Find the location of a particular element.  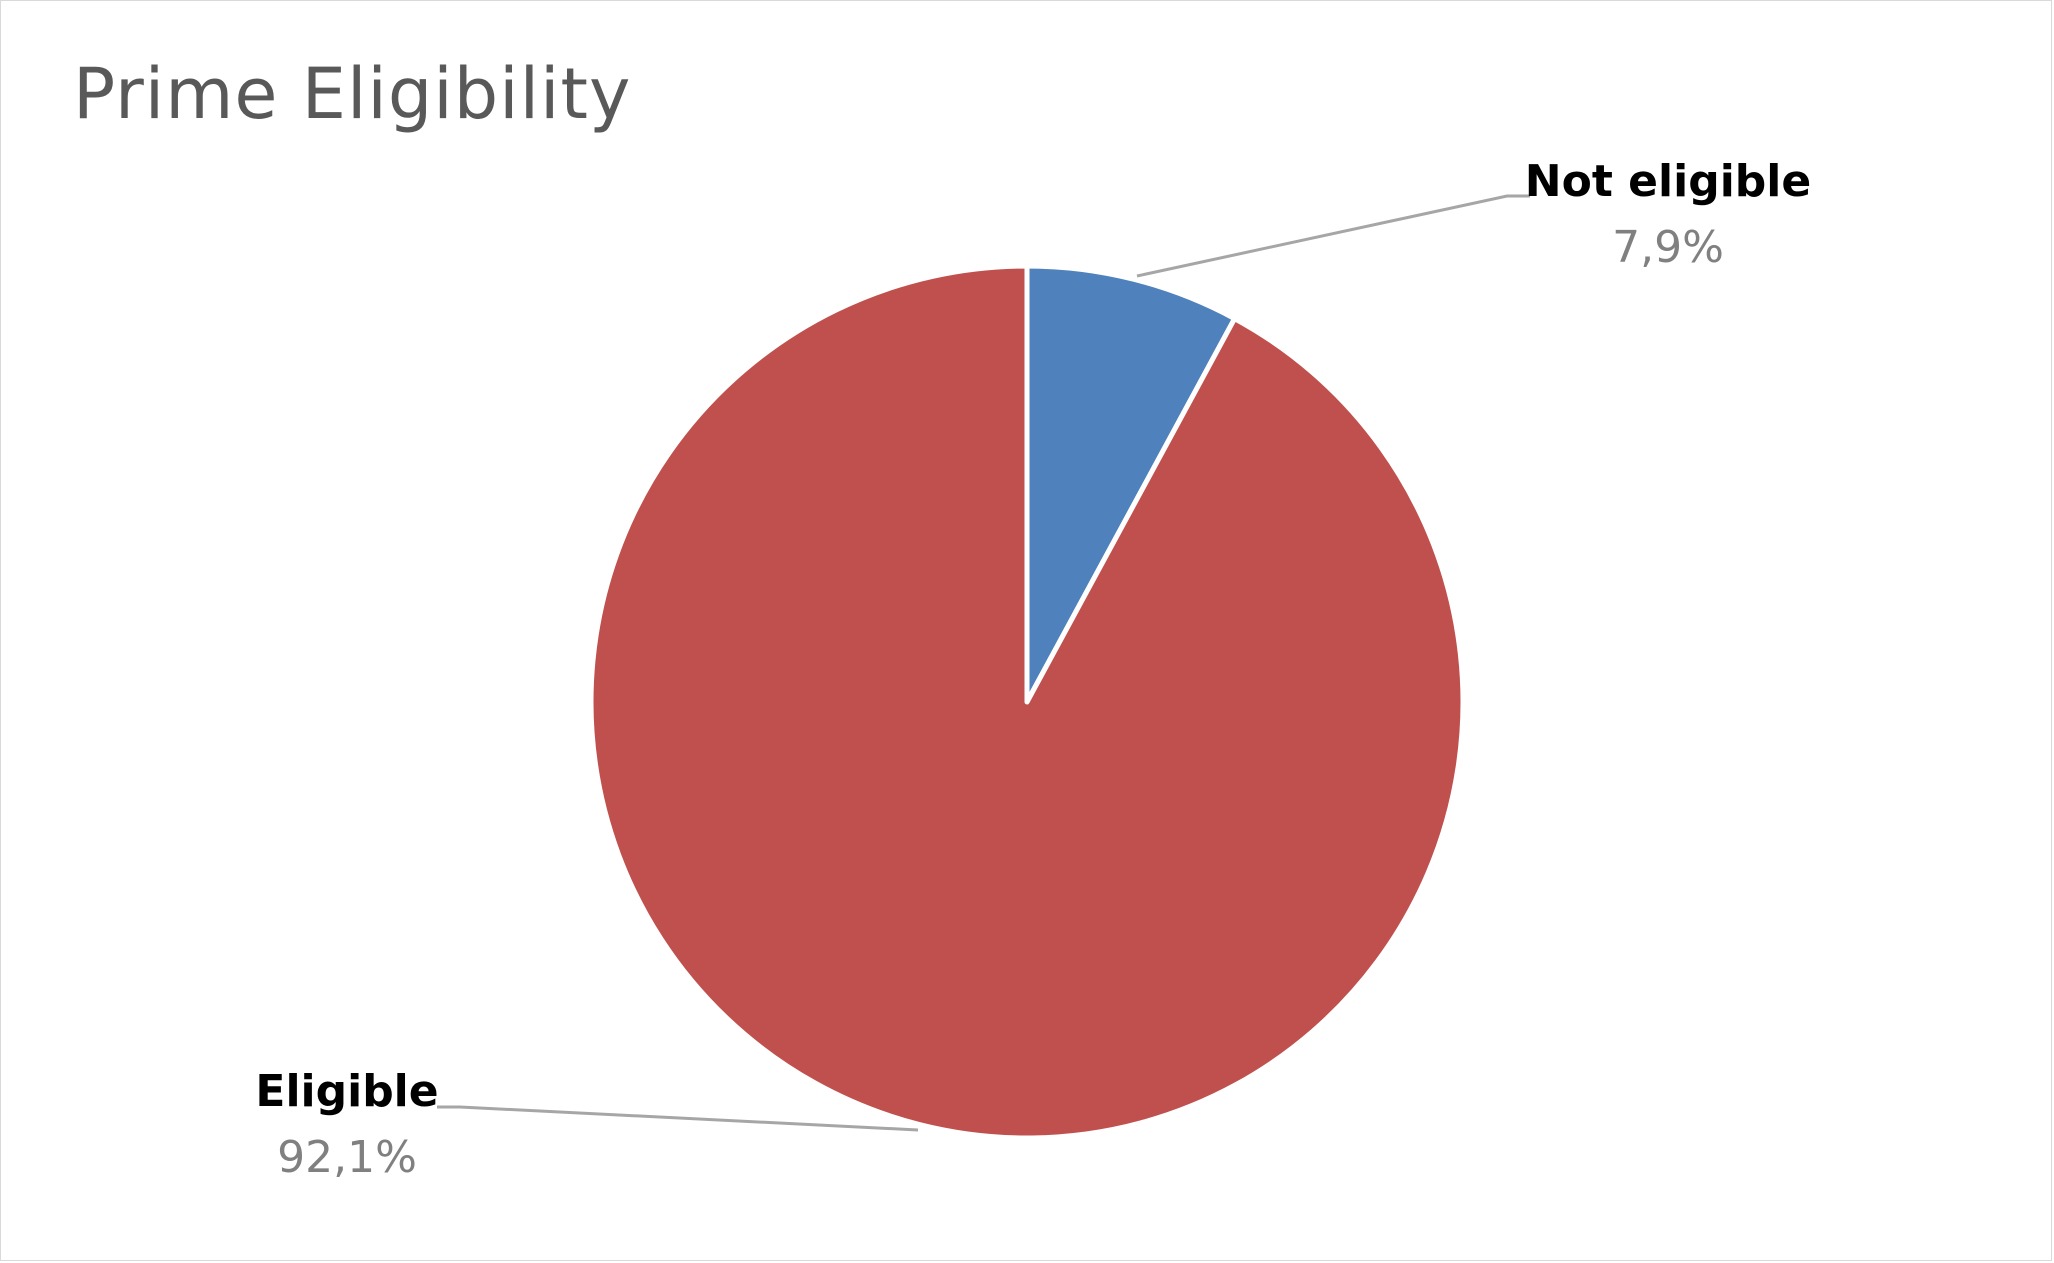

leader-line-not-eligible is located at coordinates (1333, 236).